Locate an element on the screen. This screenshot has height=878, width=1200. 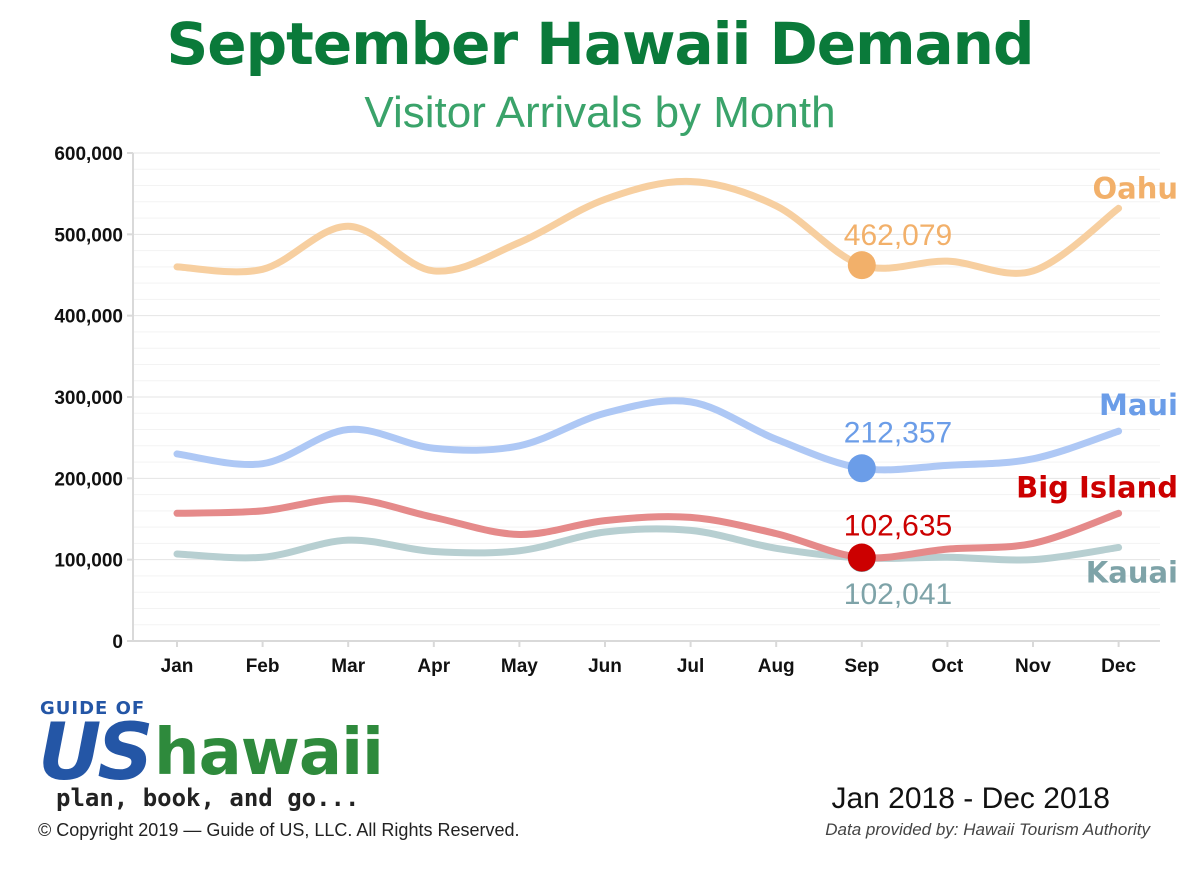
series-line-big-island is located at coordinates (648, 528).